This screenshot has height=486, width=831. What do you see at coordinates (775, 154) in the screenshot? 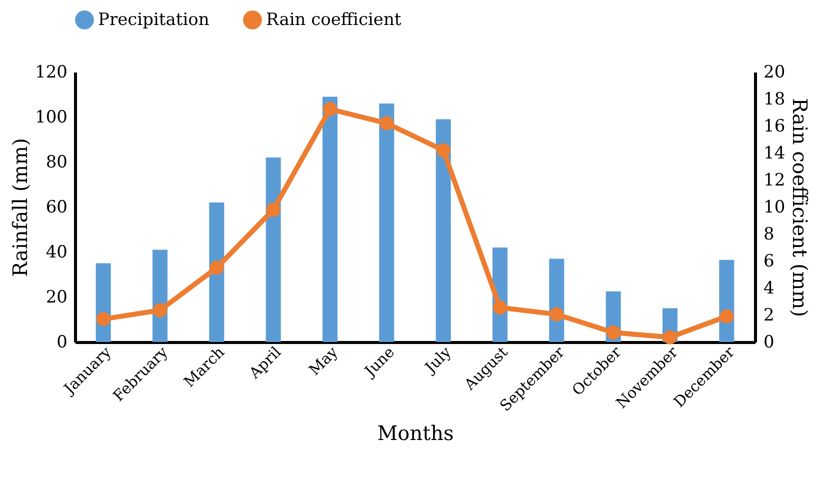
I see `y2-tick-label: 14` at bounding box center [775, 154].